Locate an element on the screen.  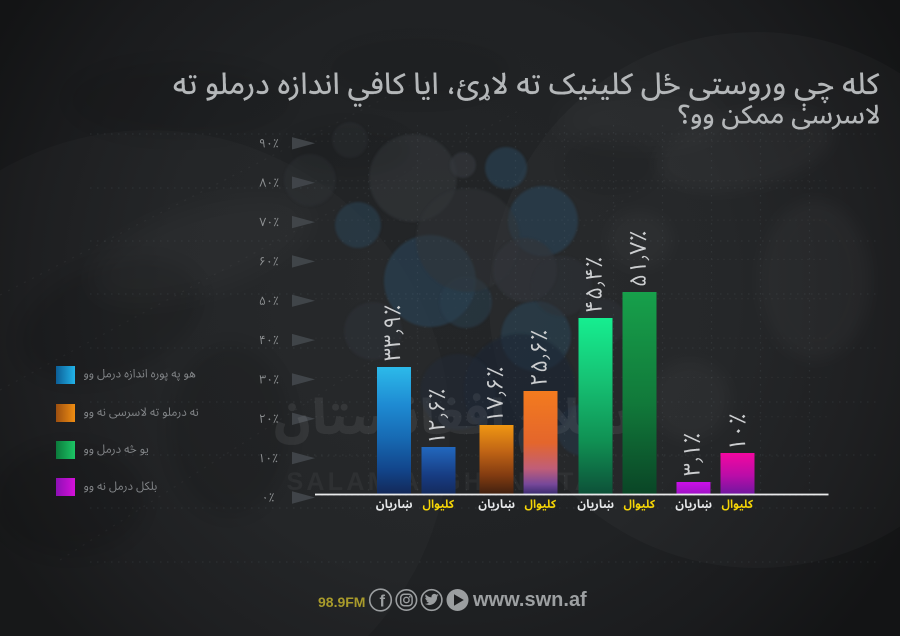
svg-text: f is located at coordinates (383, 601).